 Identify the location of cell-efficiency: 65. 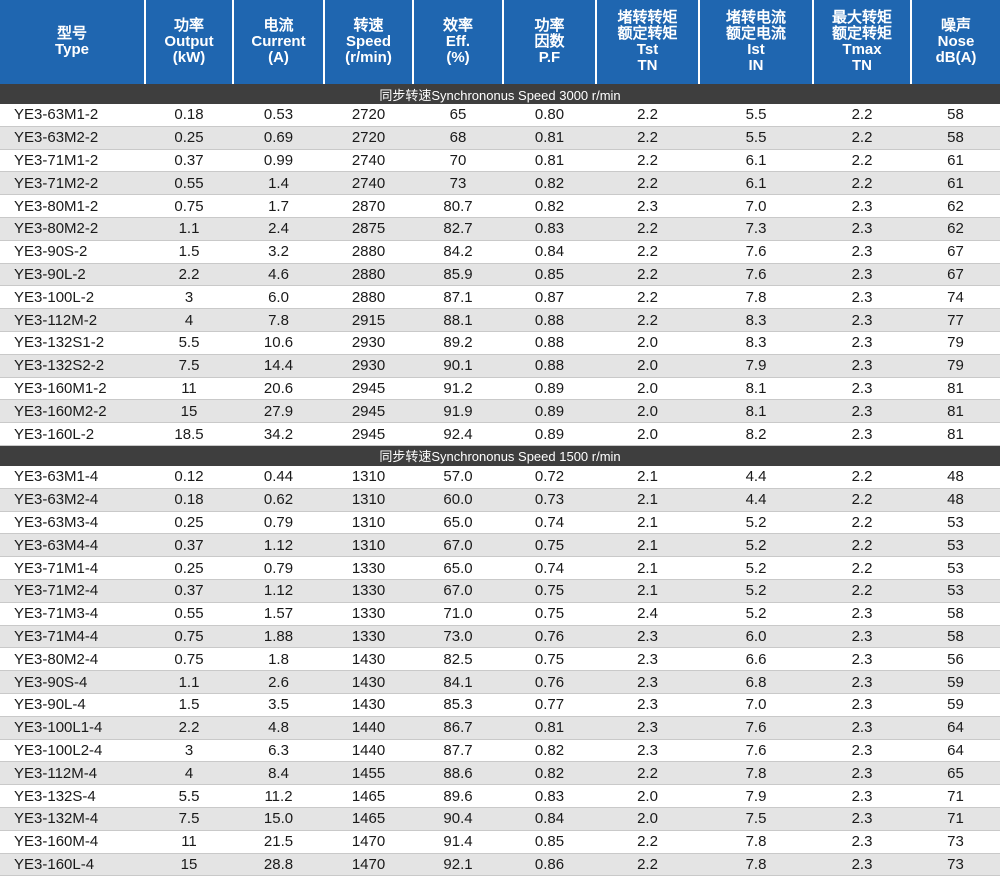
(458, 115).